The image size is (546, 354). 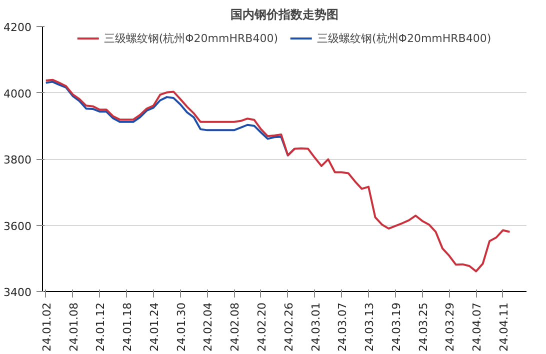 I want to click on x-tick-label: 24.01.18, so click(x=127, y=327).